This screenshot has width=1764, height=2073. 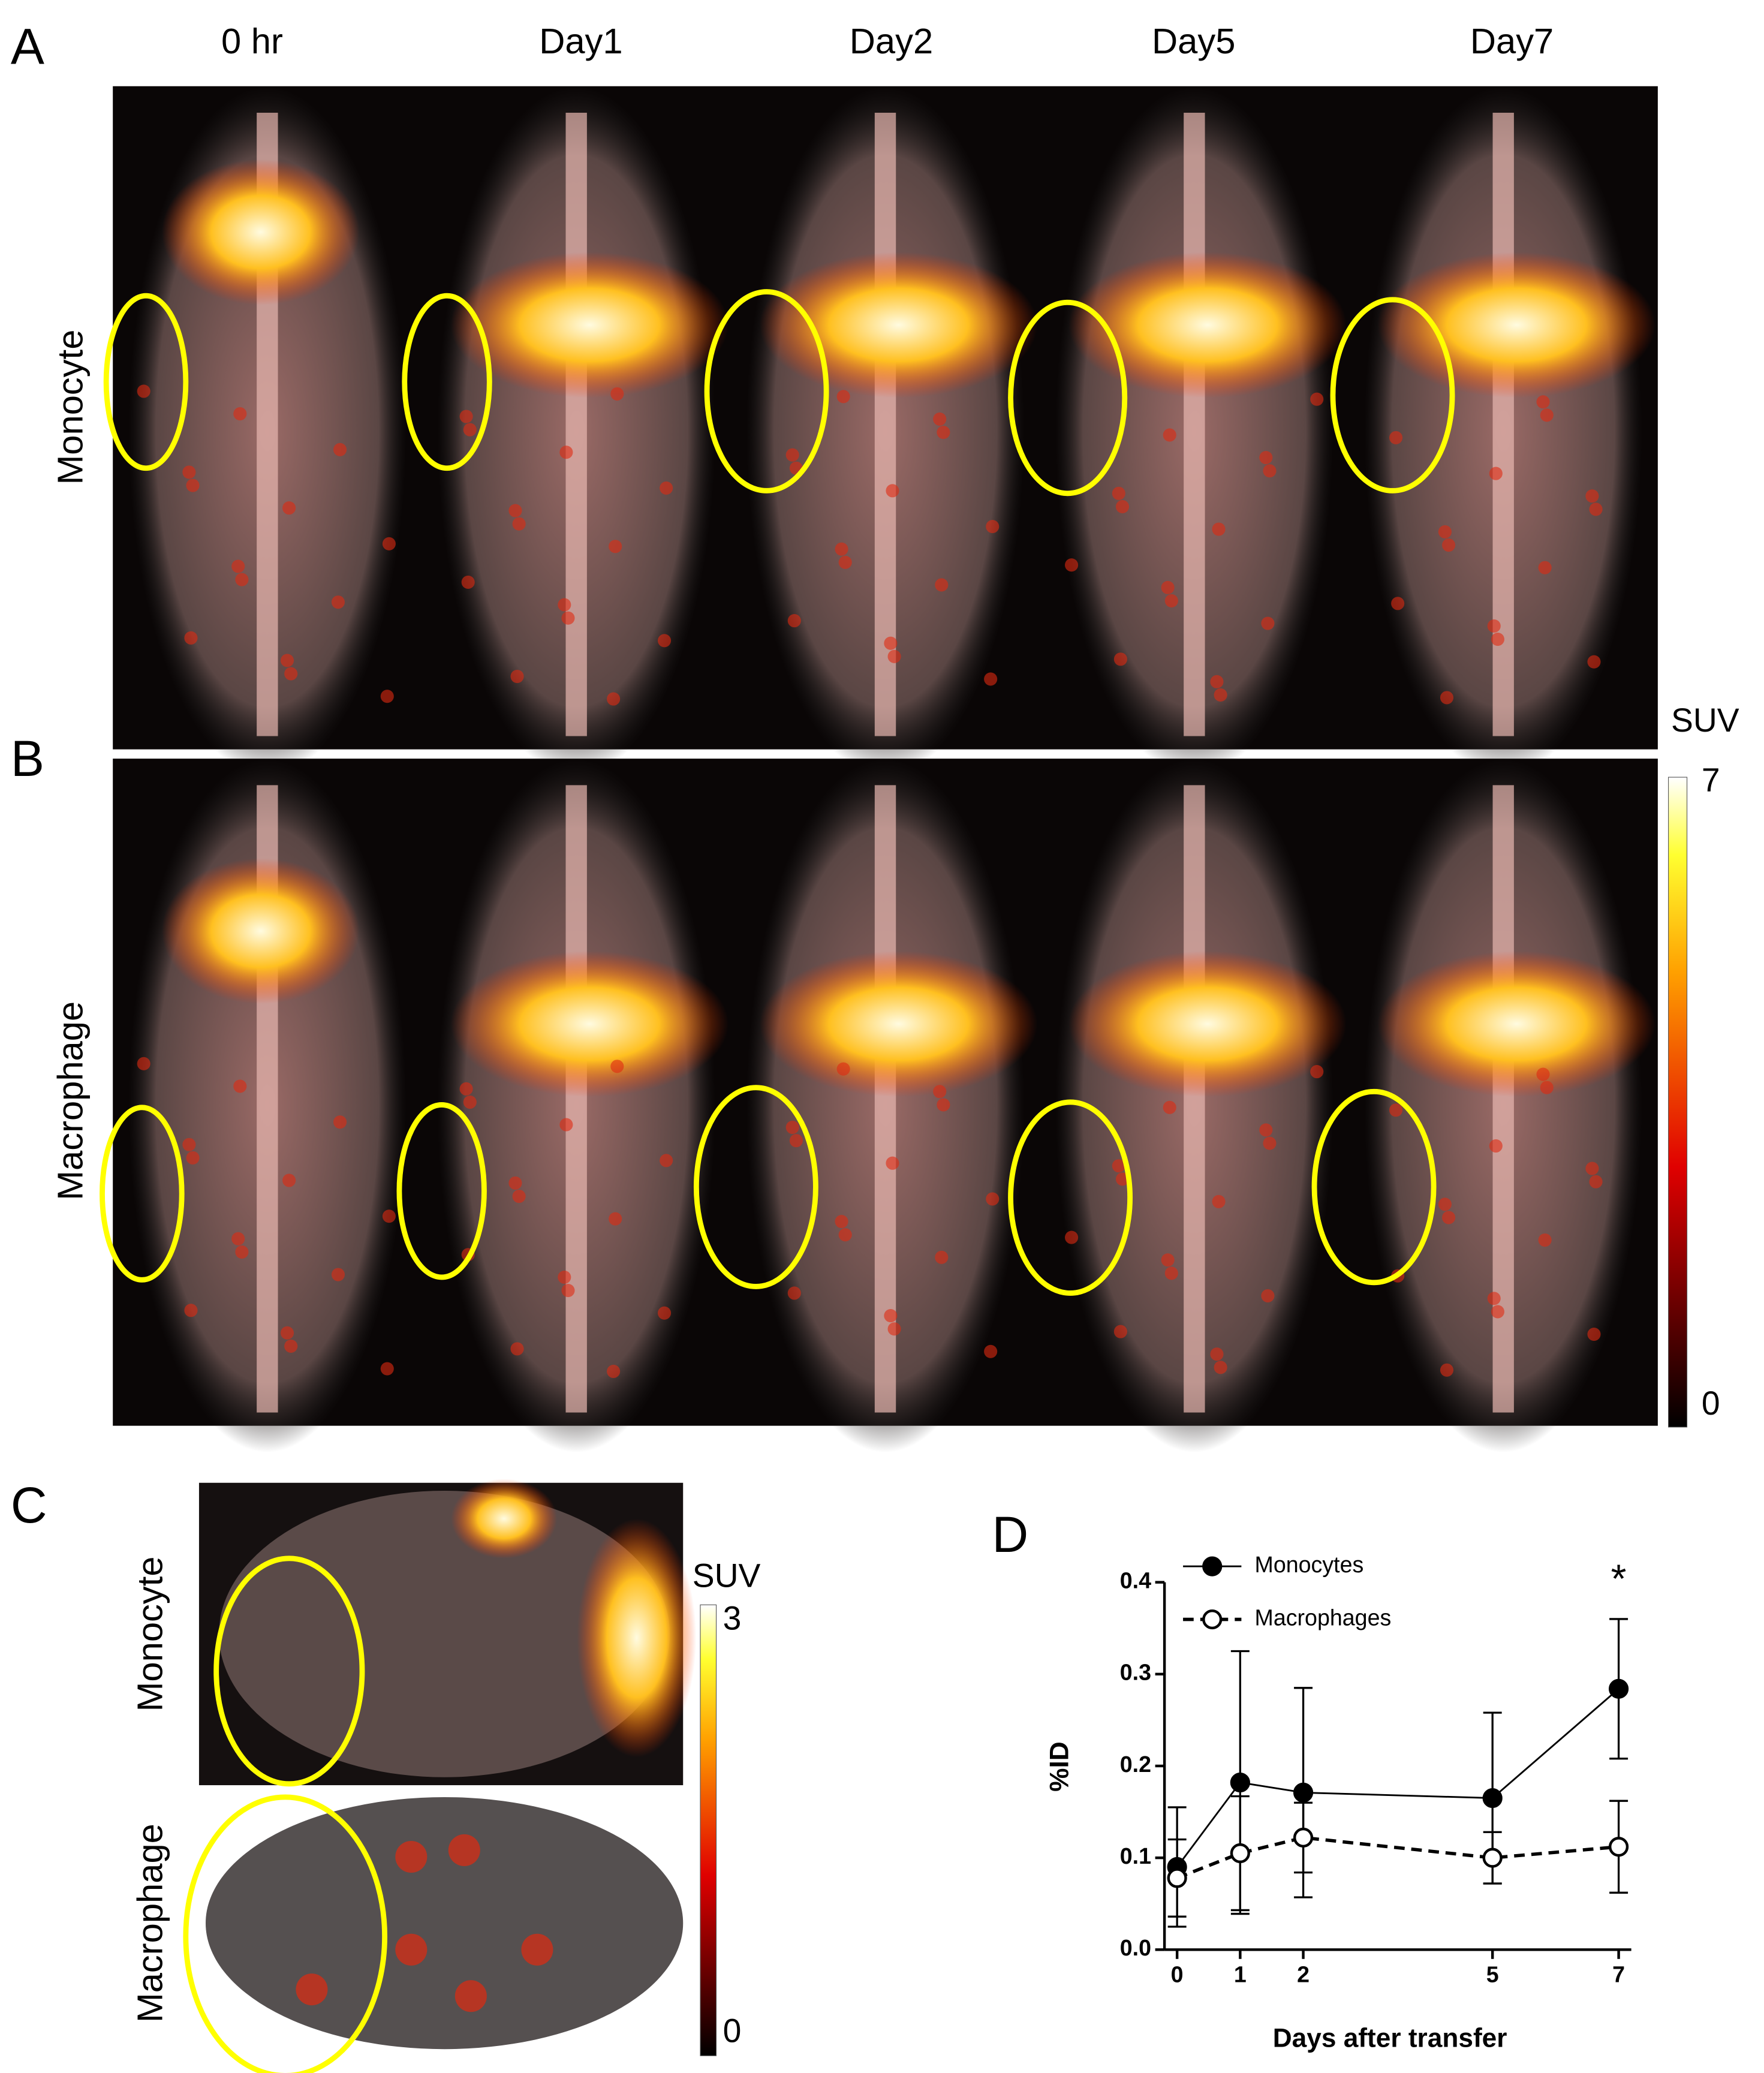 What do you see at coordinates (70, 1101) in the screenshot?
I see `row-label: Macrophage` at bounding box center [70, 1101].